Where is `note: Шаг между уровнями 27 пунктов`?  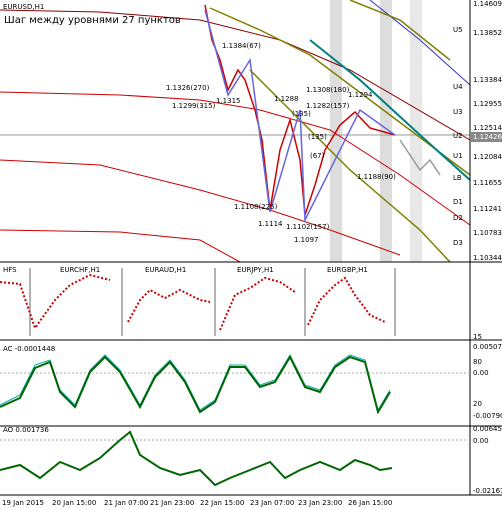
note: Шаг между уровнями 27 пунктов is located at coordinates (92, 20).